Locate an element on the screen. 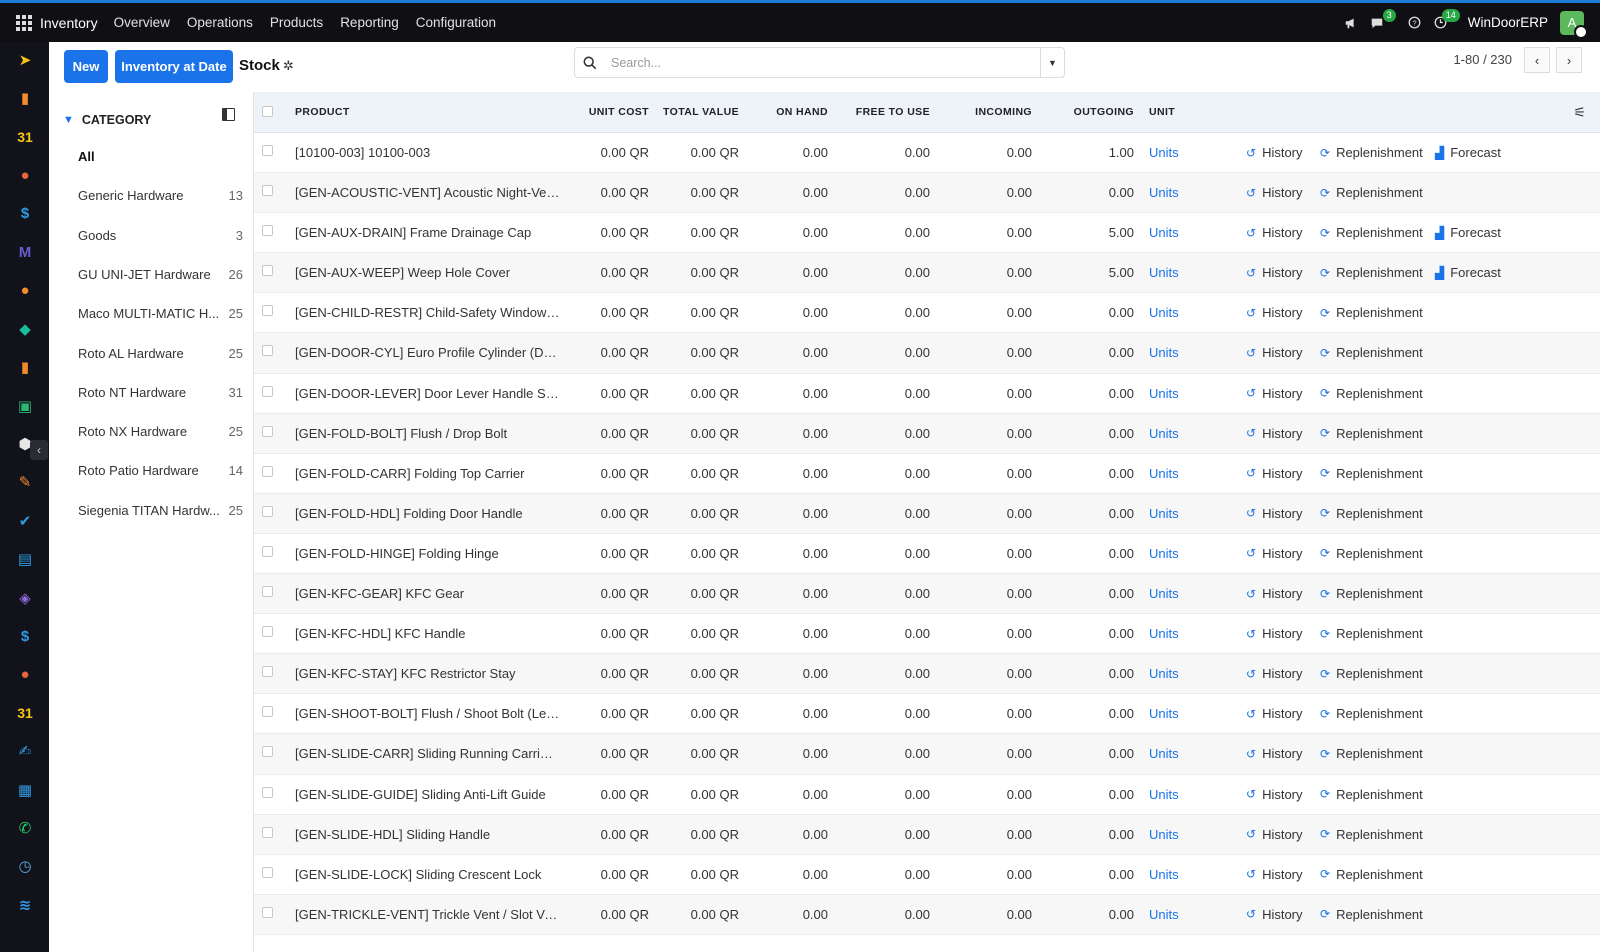  messages-icon: 3 is located at coordinates (1380, 22).